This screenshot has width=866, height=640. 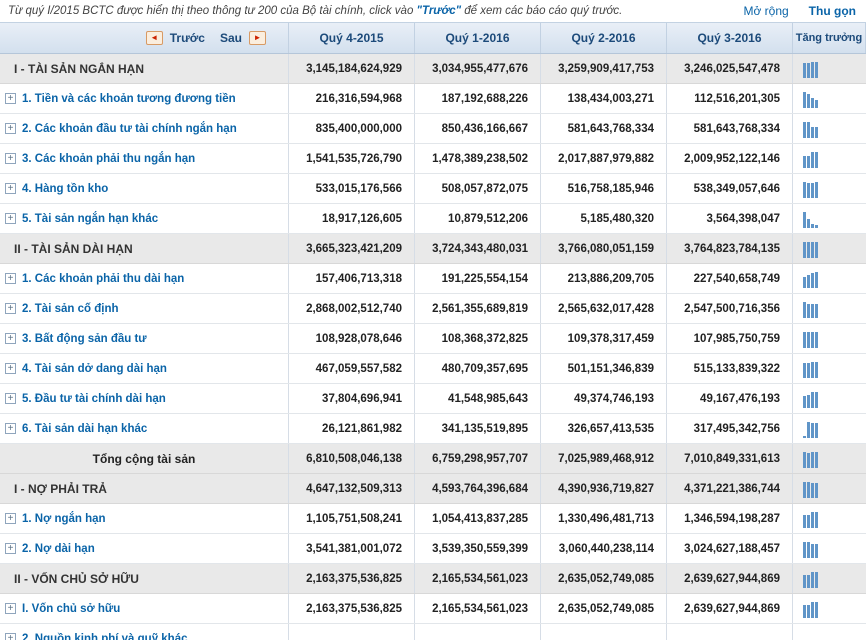 I want to click on row-label-cell: +2. Nợ dài hạn, so click(x=144, y=548).